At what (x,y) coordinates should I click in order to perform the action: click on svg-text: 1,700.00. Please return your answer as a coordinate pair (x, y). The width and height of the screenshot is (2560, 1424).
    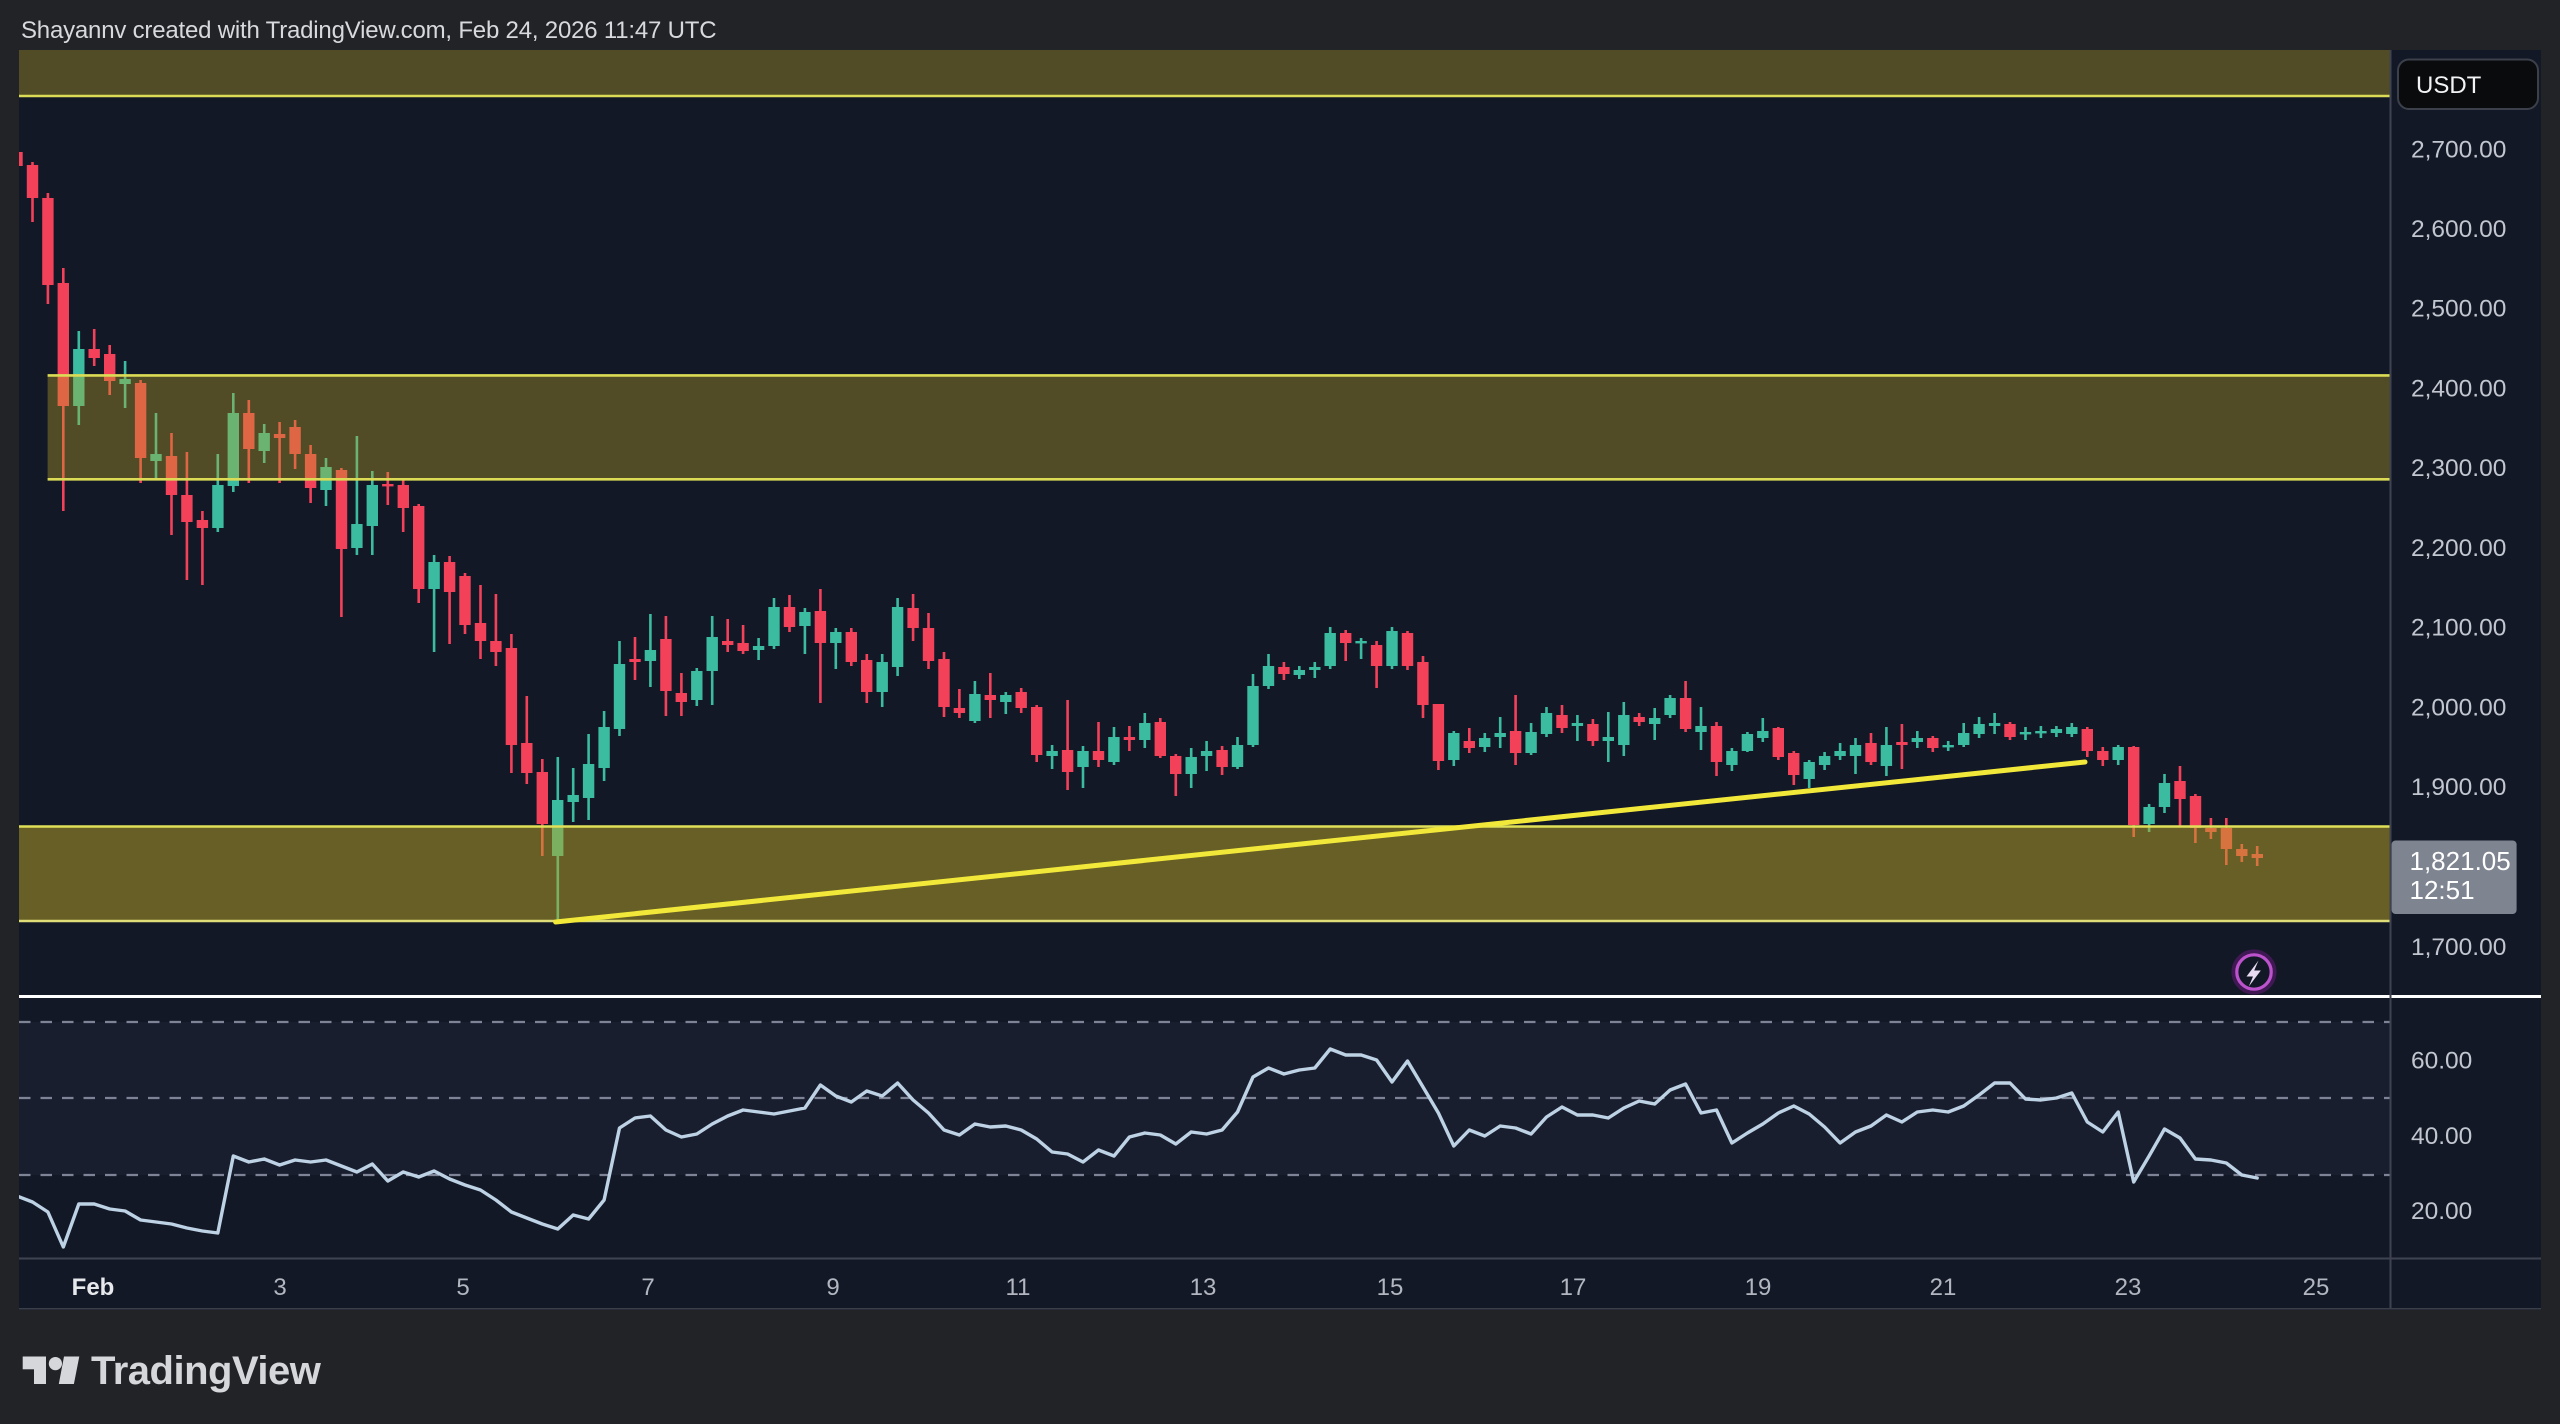
    Looking at the image, I should click on (2458, 947).